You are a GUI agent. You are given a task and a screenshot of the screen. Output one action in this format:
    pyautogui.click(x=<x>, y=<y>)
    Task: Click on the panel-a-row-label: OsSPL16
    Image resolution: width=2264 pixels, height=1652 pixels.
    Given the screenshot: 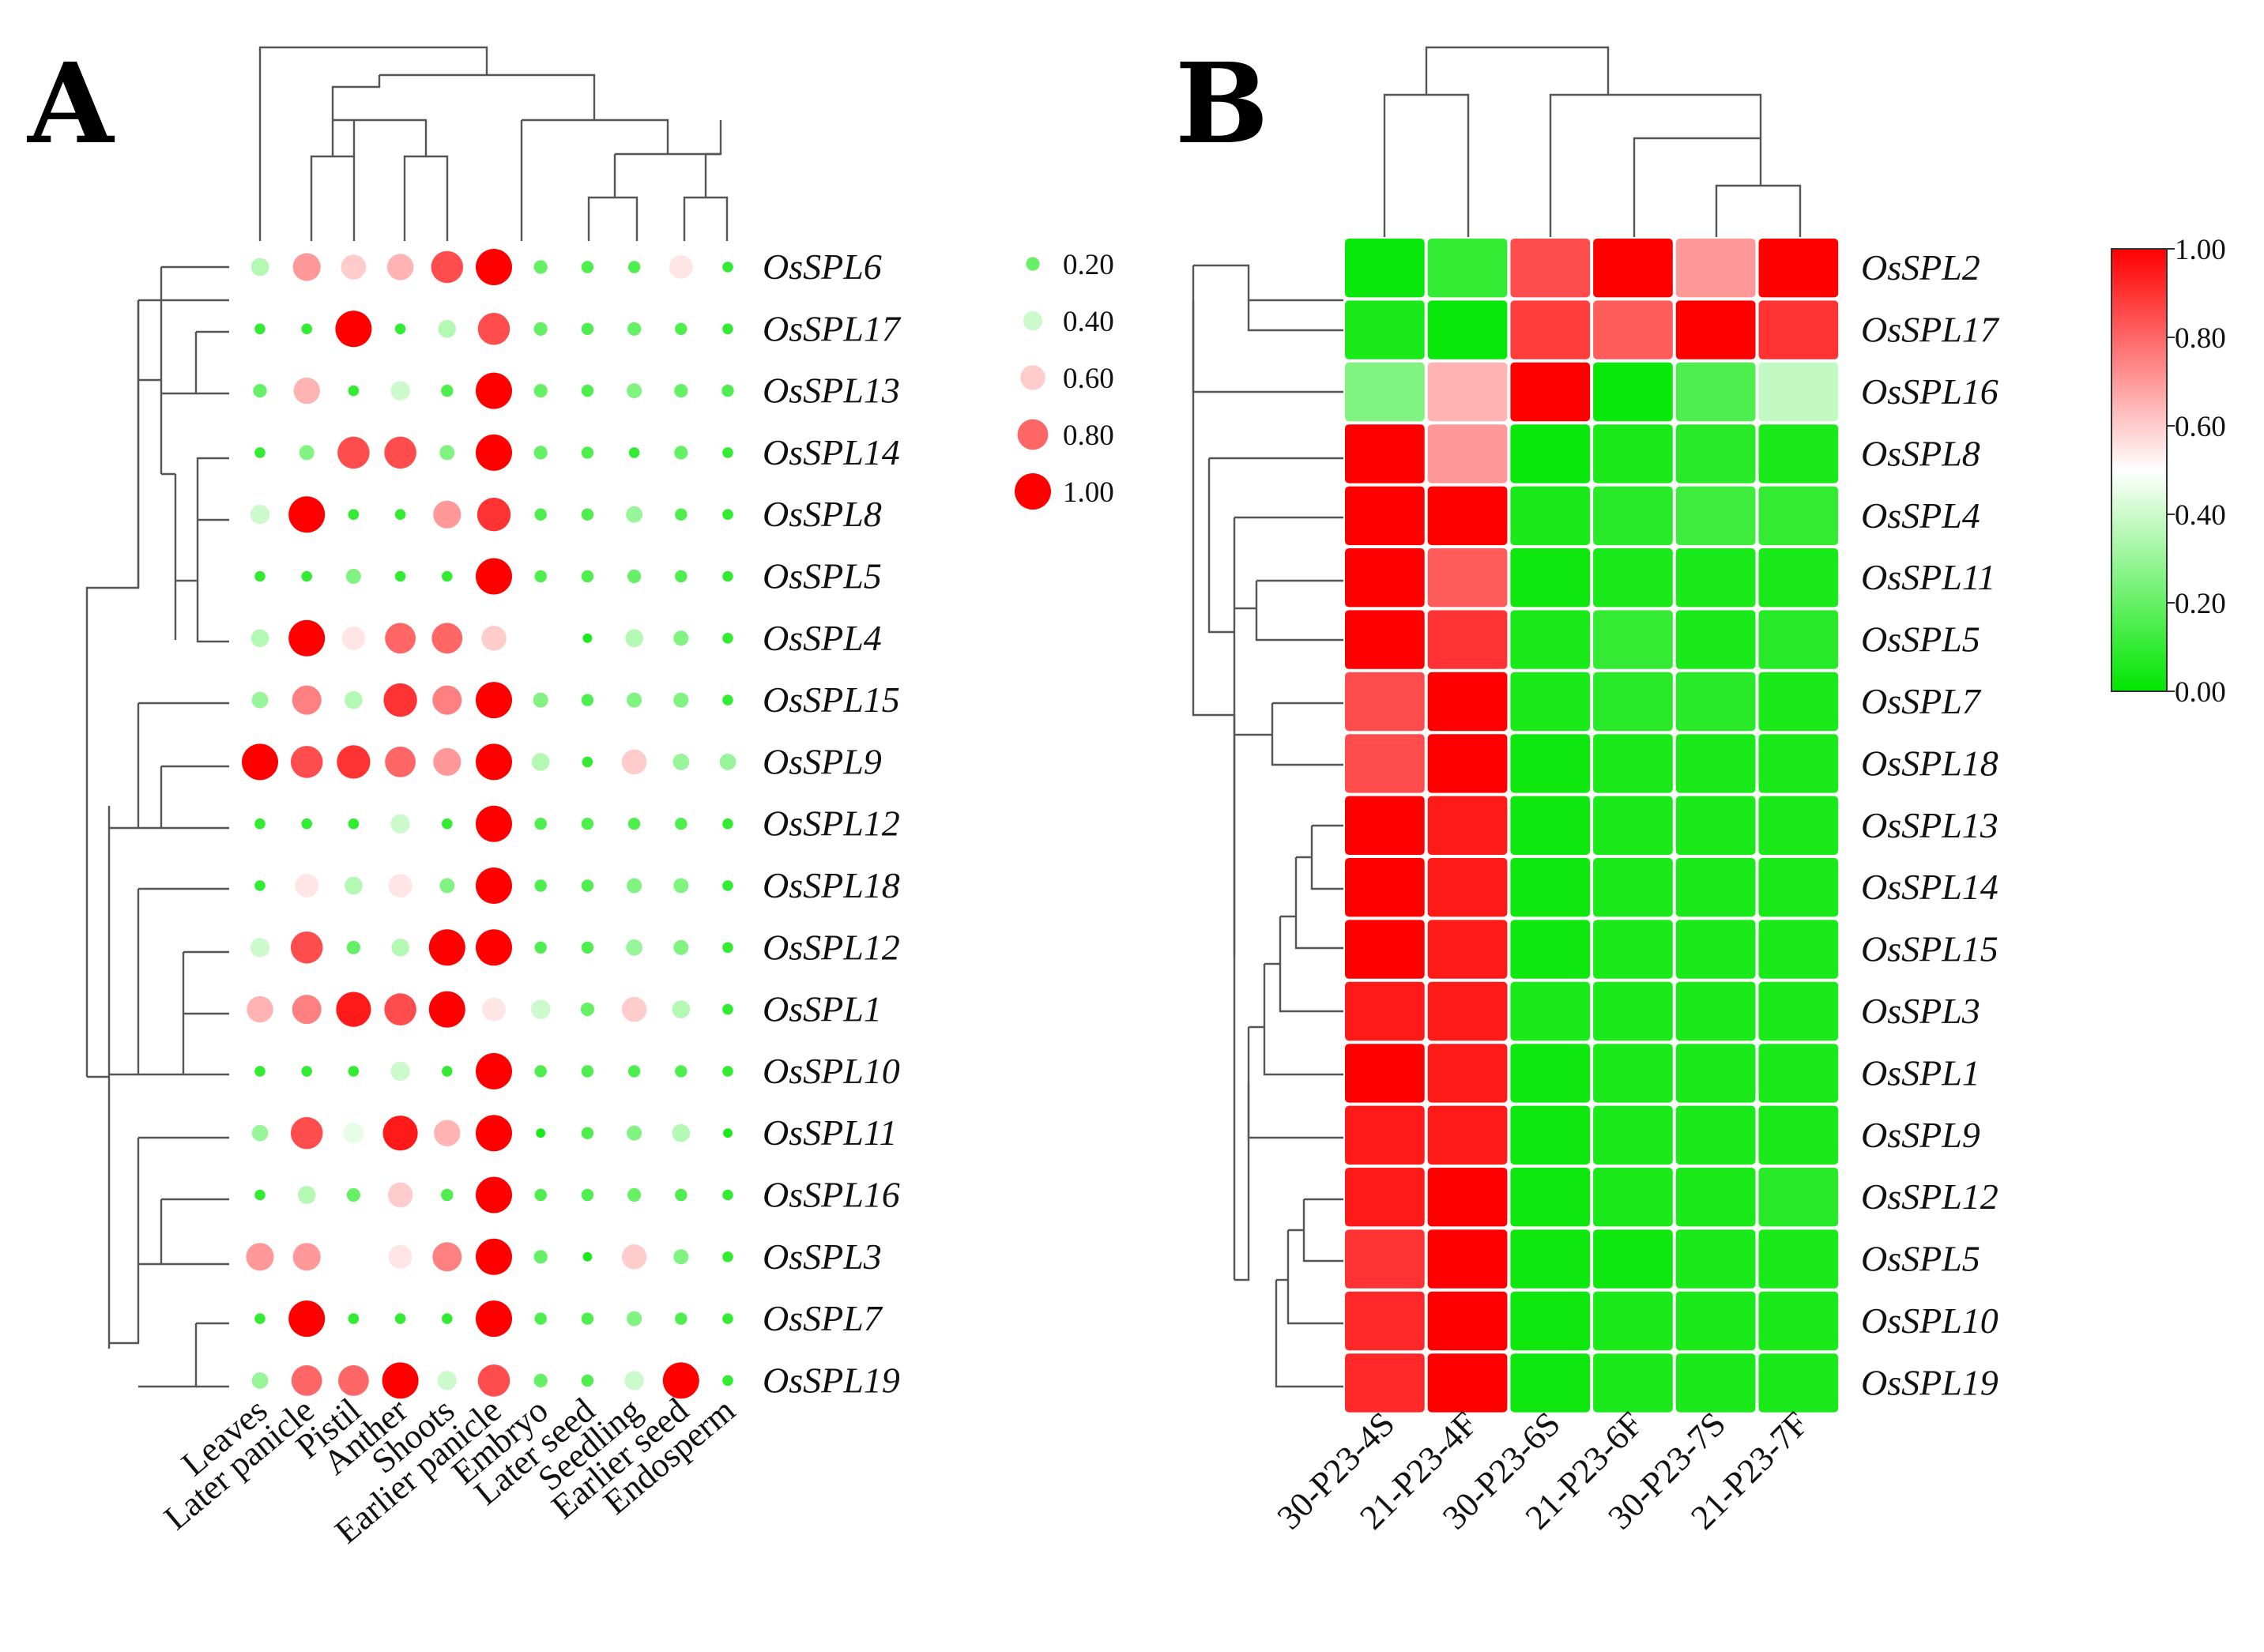 What is the action you would take?
    pyautogui.click(x=831, y=1195)
    